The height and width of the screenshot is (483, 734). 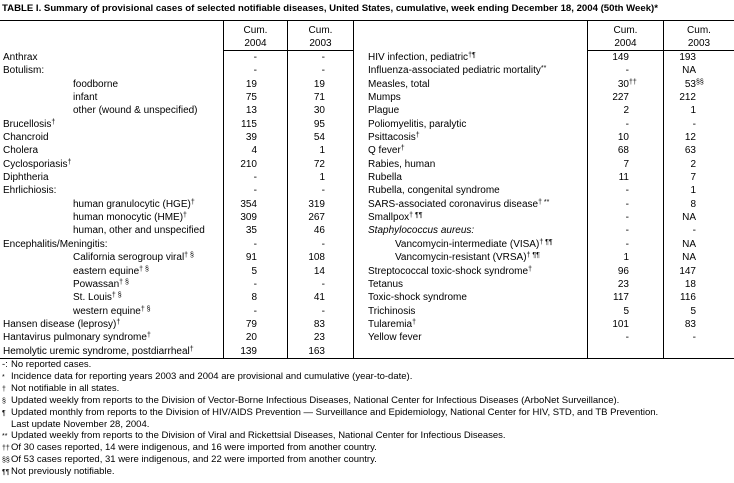 What do you see at coordinates (106, 271) in the screenshot?
I see `disease-label: eastern equine` at bounding box center [106, 271].